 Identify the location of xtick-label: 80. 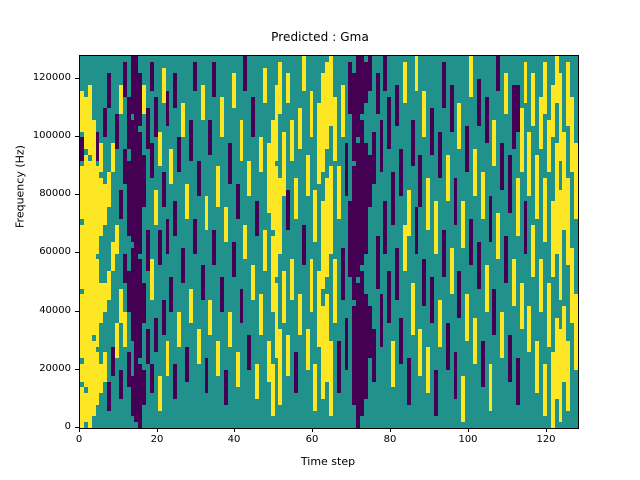
(390, 439).